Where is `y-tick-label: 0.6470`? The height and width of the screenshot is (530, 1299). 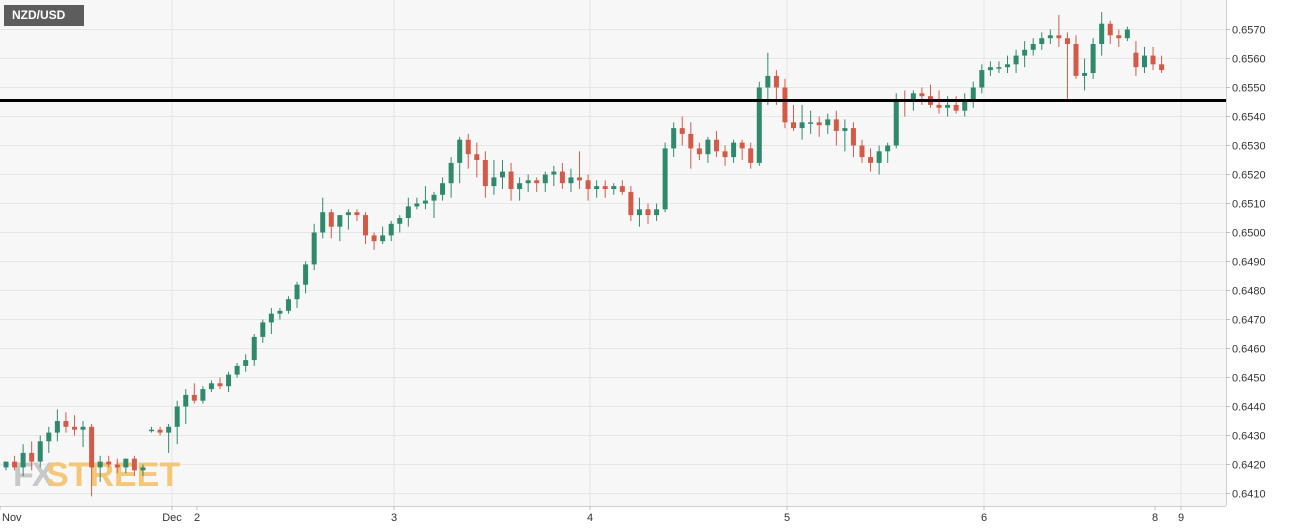
y-tick-label: 0.6470 is located at coordinates (1249, 321).